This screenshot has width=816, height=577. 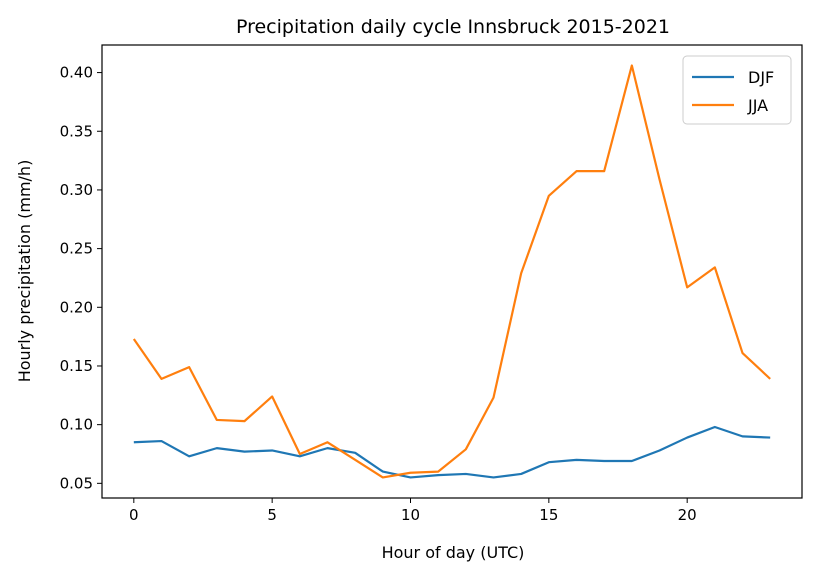 What do you see at coordinates (410, 515) in the screenshot?
I see `x-tick-label: 10` at bounding box center [410, 515].